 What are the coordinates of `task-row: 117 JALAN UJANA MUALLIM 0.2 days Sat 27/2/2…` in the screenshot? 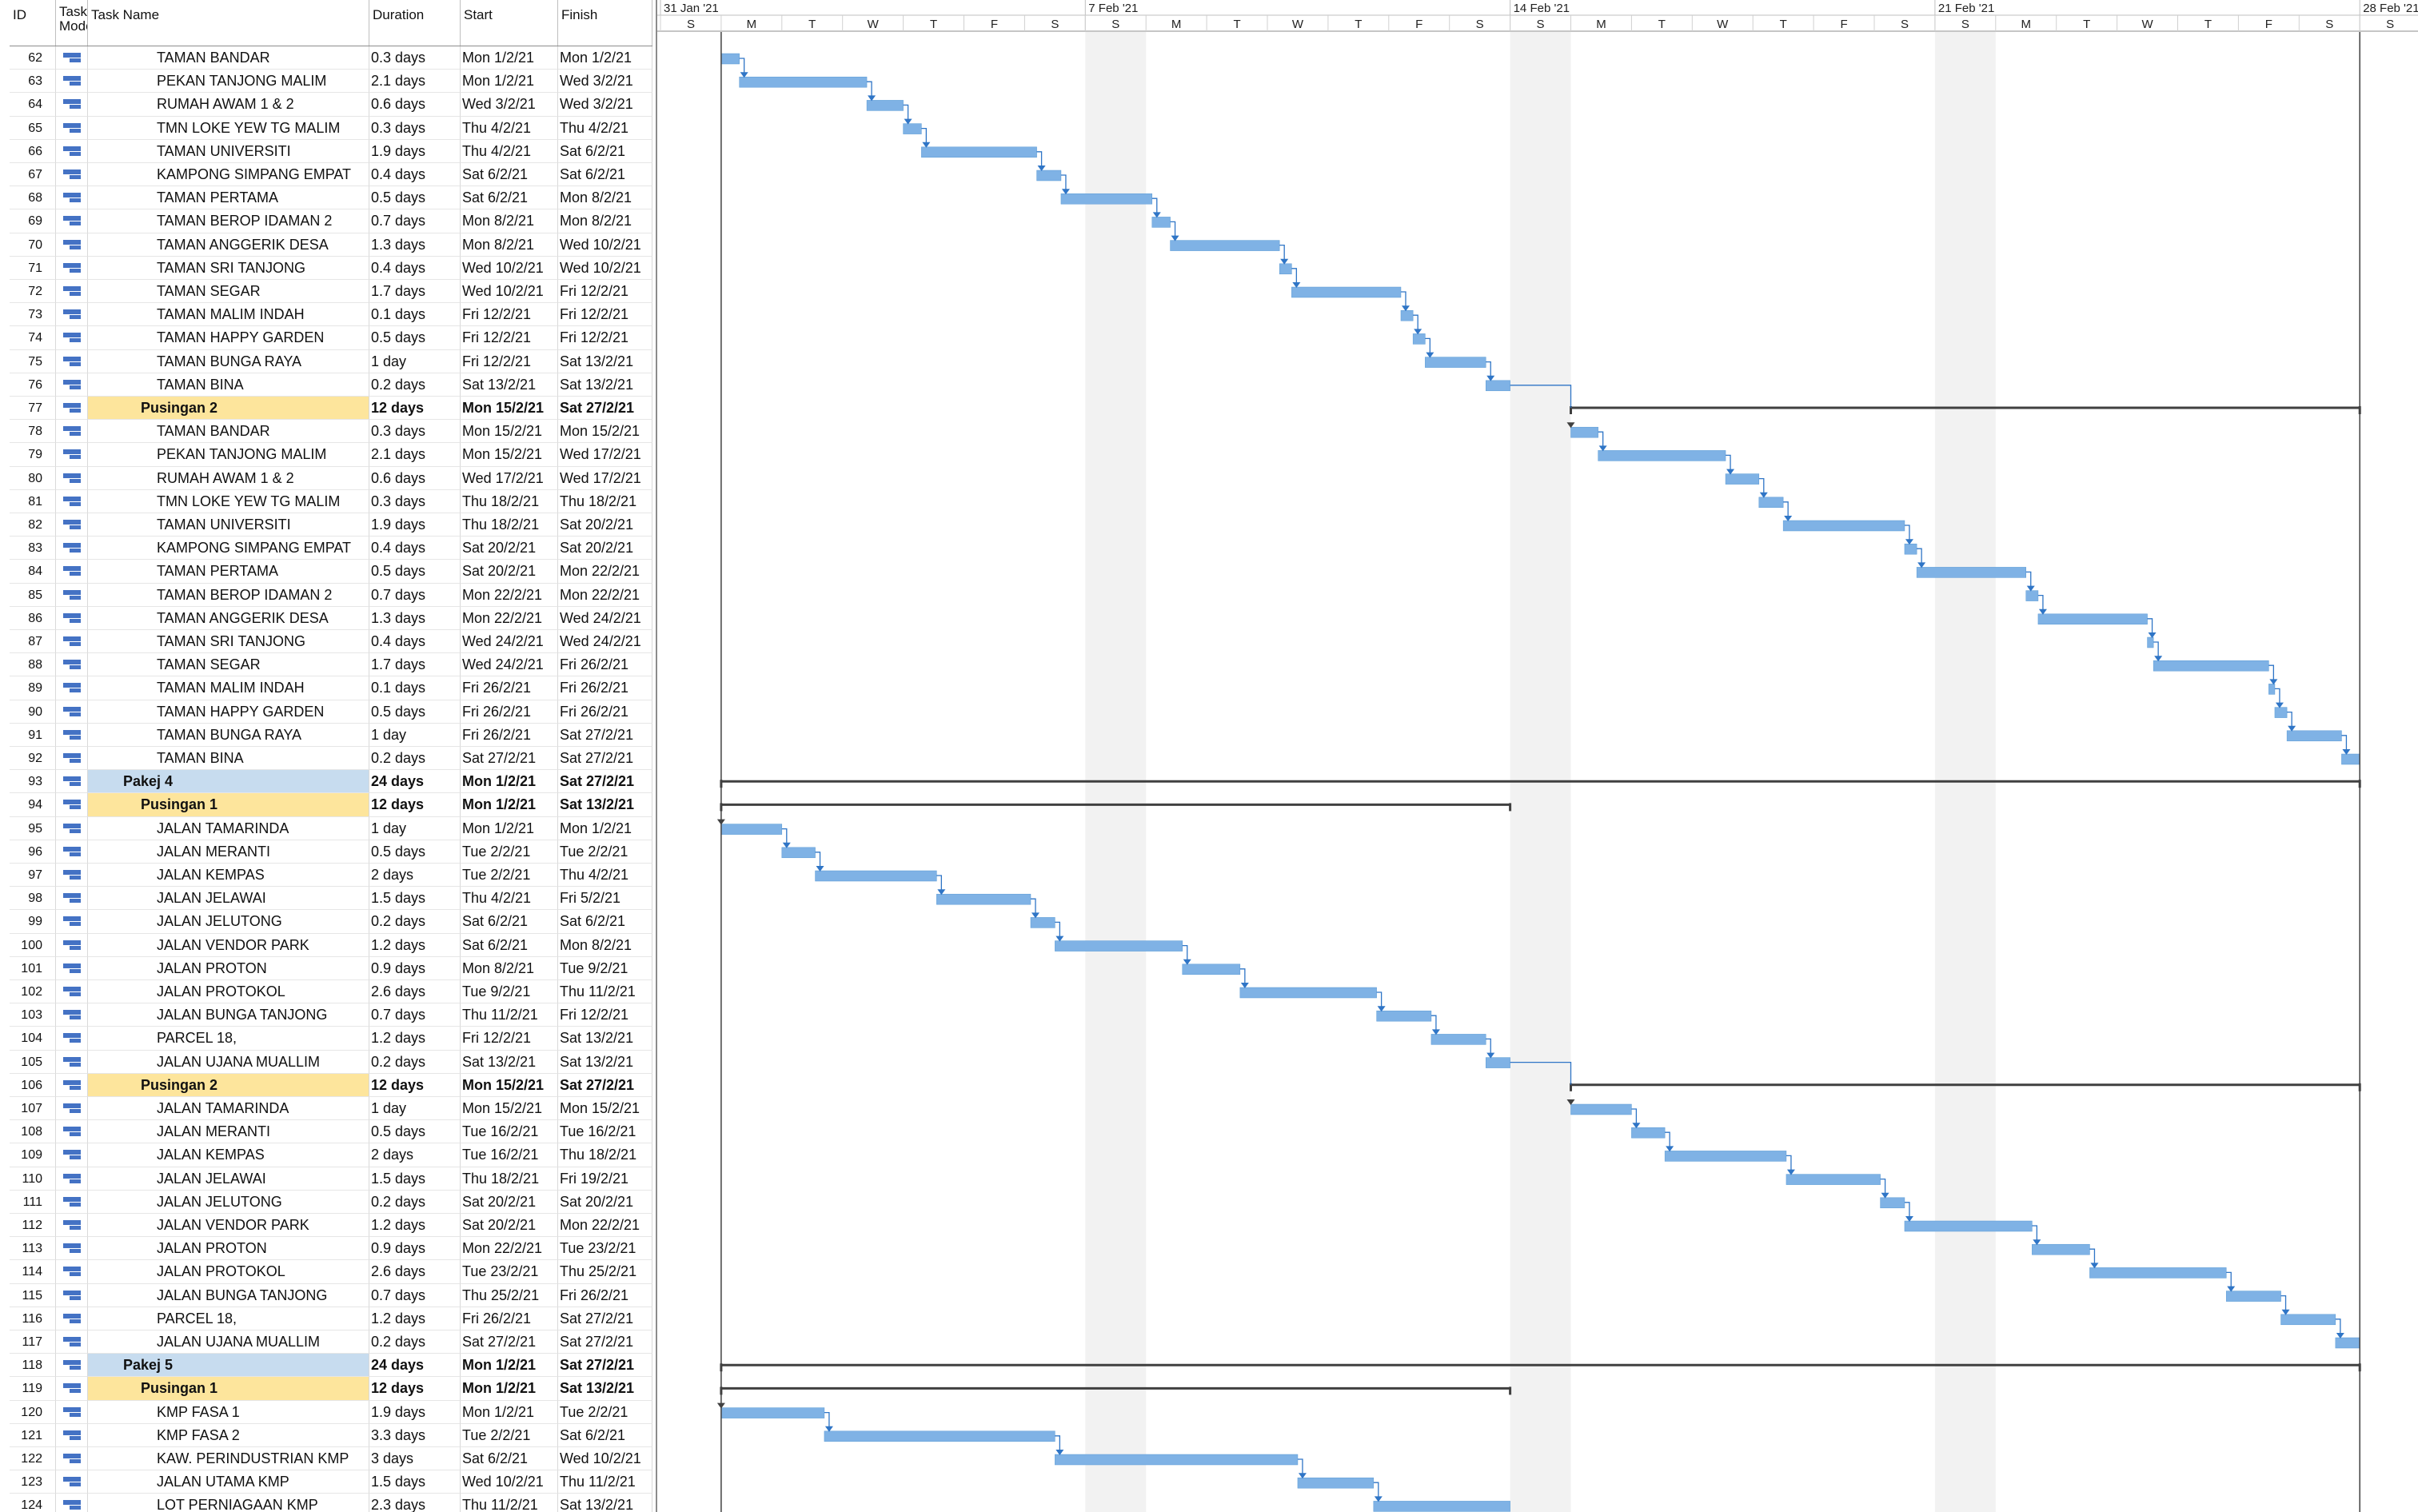 It's located at (331, 1342).